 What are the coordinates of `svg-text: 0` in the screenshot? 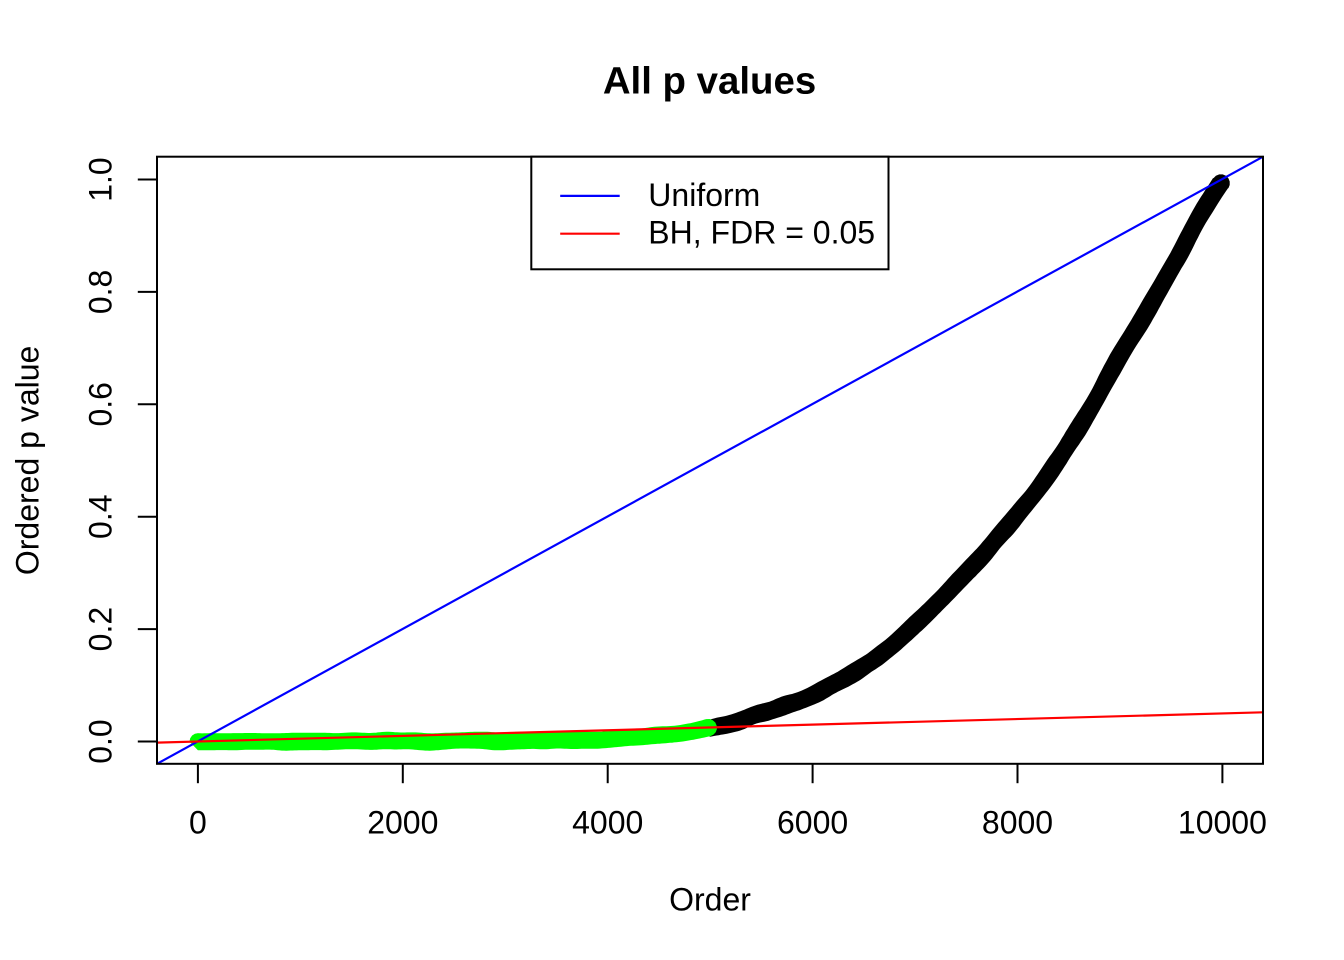 It's located at (198, 823).